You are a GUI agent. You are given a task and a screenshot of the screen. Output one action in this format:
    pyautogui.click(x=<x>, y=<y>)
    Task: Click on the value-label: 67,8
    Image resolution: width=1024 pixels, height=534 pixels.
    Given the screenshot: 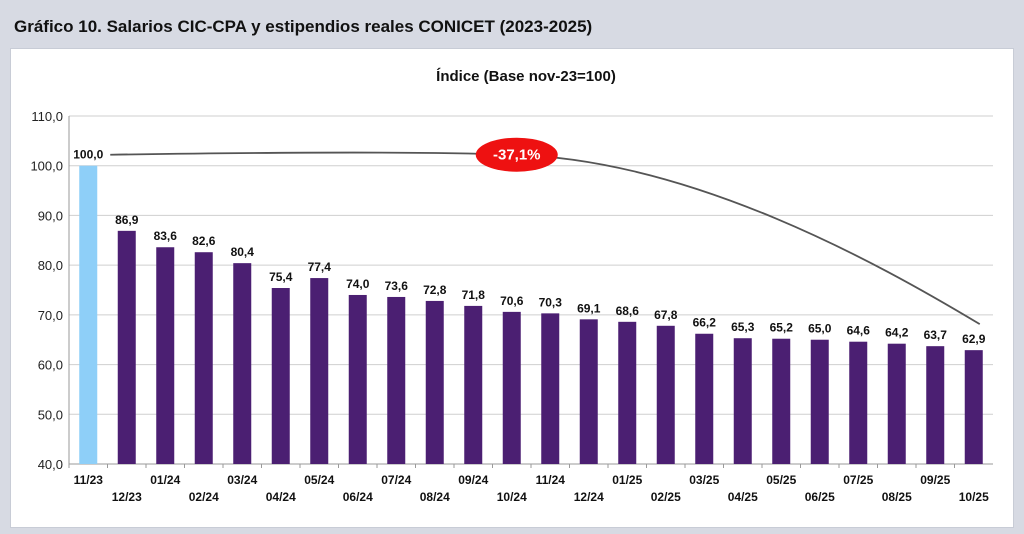 What is the action you would take?
    pyautogui.click(x=666, y=315)
    